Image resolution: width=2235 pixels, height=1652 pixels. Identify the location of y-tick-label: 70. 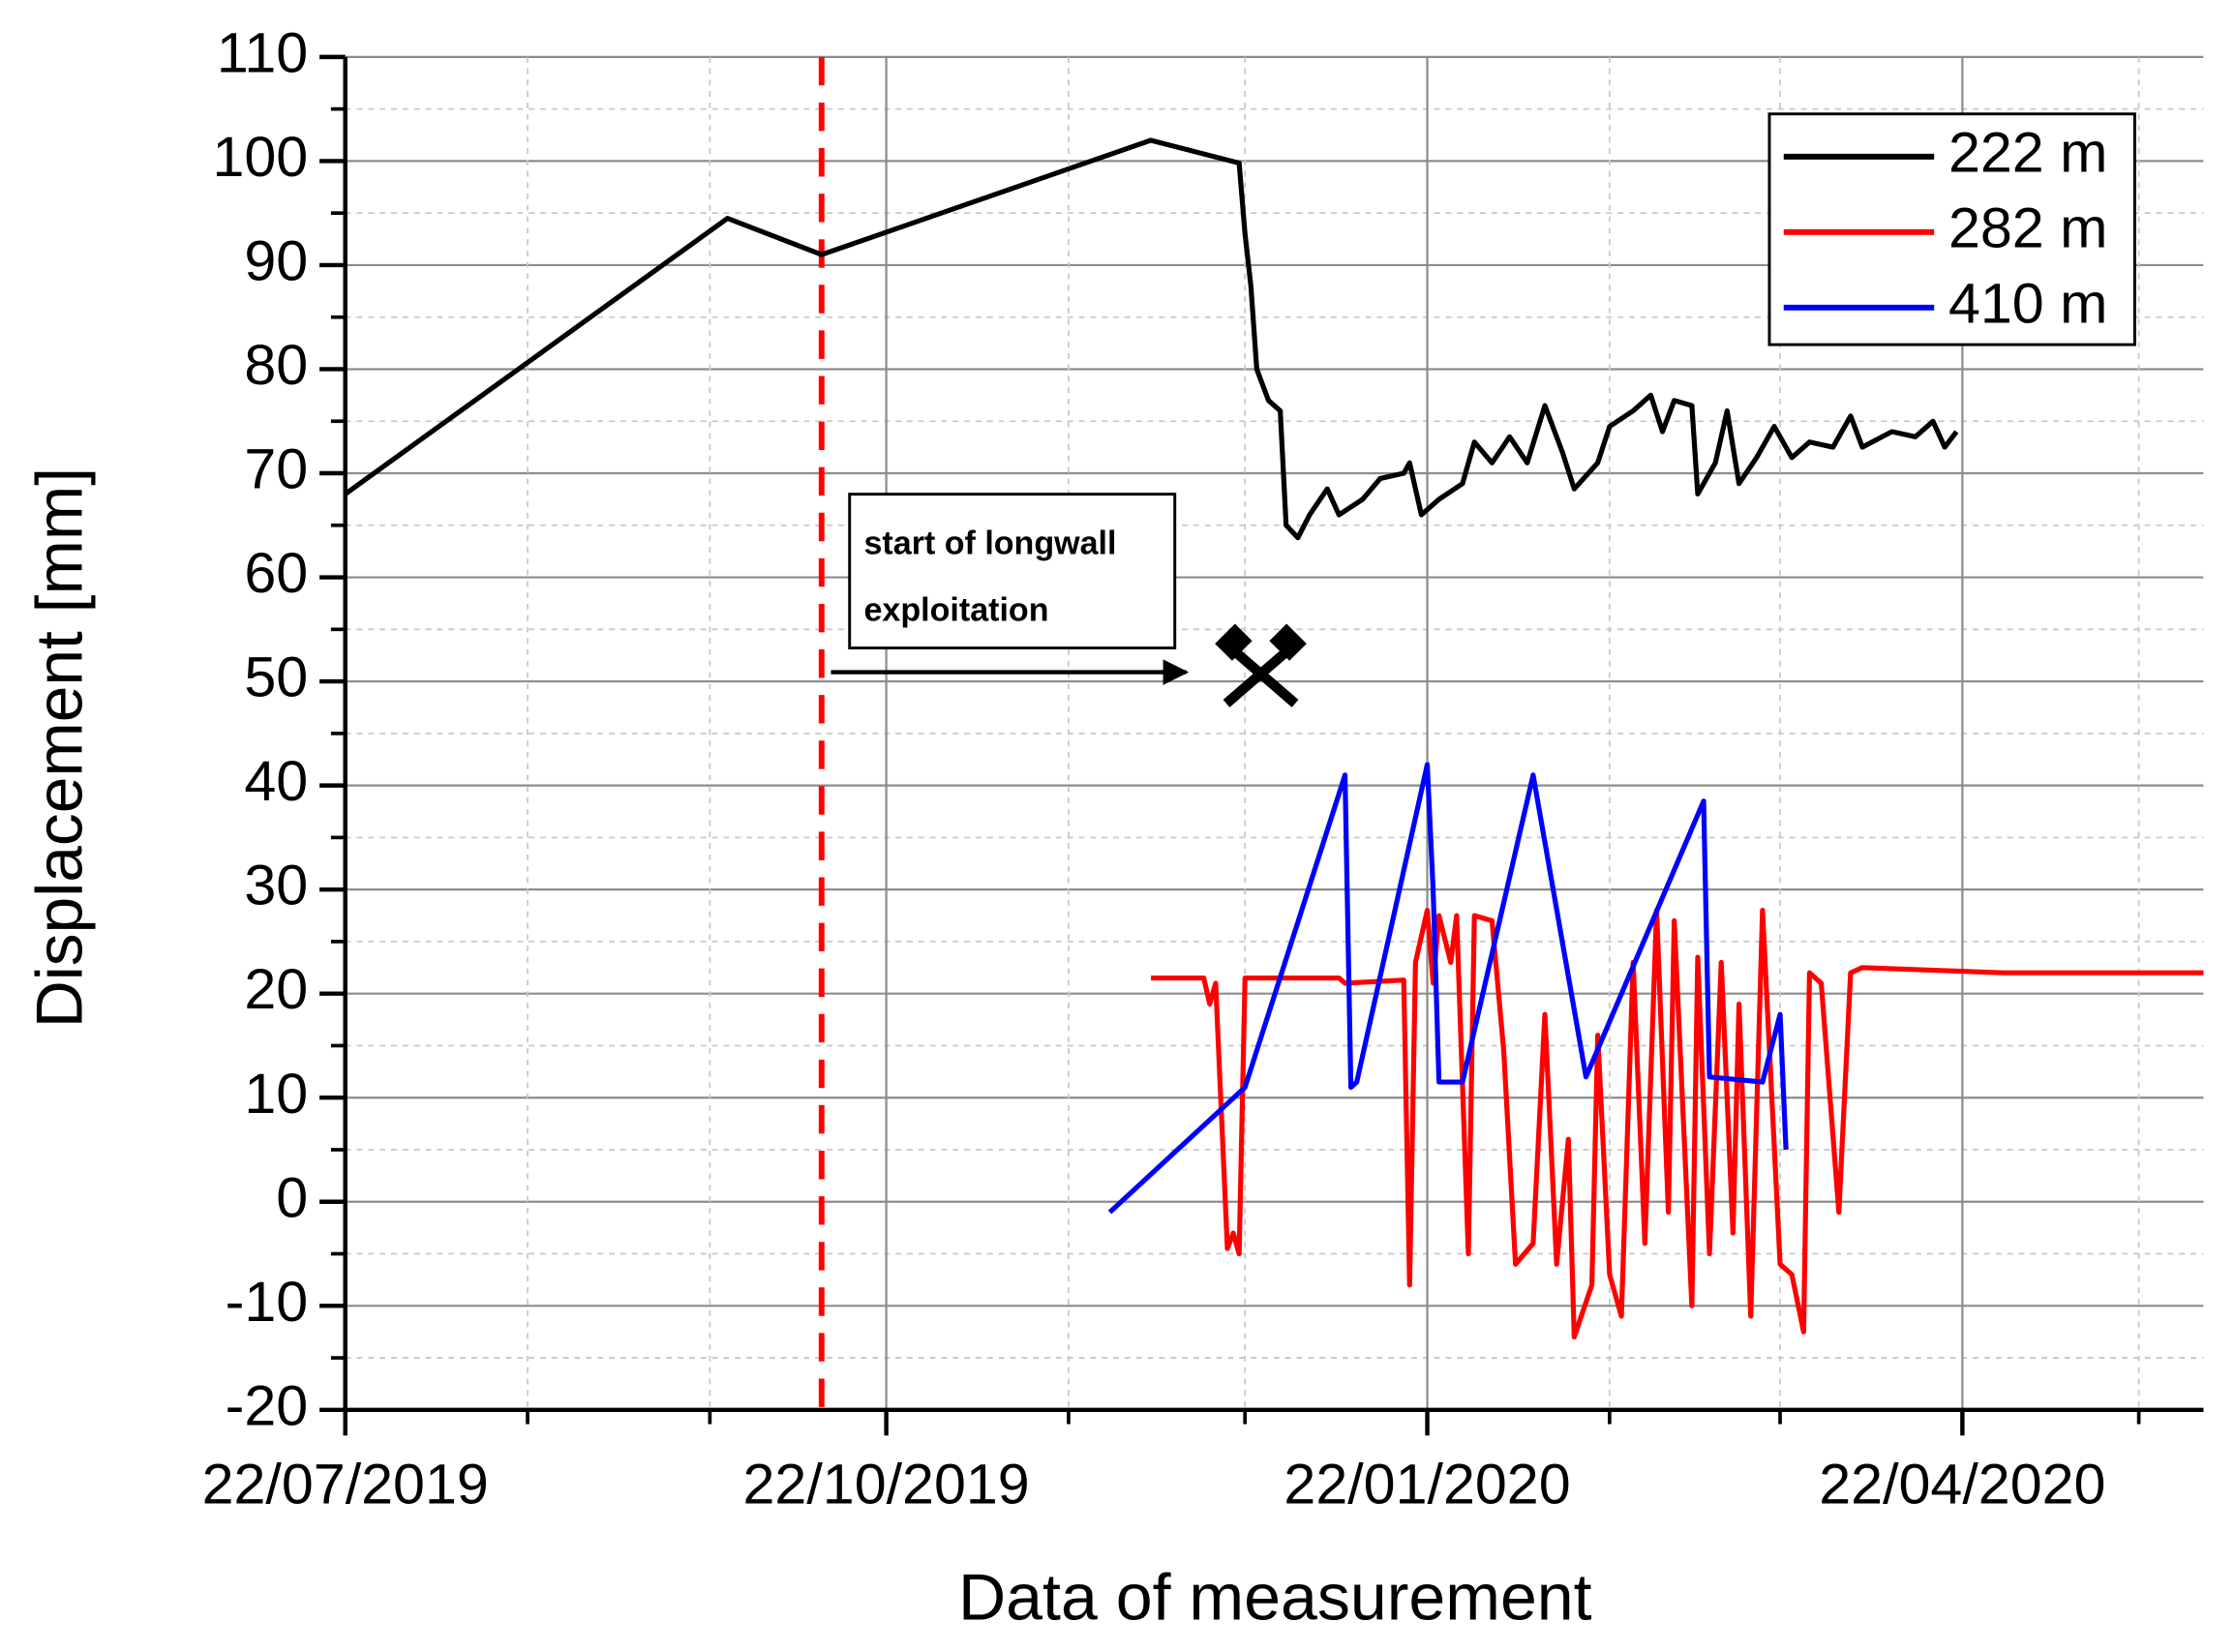
(276, 469).